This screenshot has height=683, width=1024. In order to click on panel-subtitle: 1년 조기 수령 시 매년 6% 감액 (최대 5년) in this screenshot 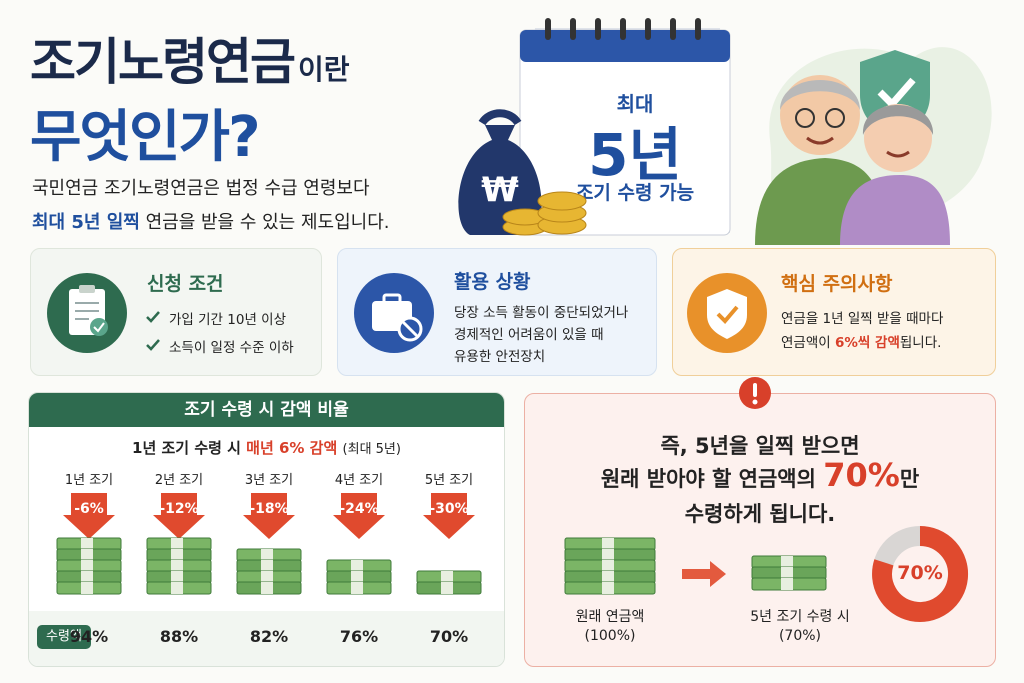, I will do `click(266, 447)`.